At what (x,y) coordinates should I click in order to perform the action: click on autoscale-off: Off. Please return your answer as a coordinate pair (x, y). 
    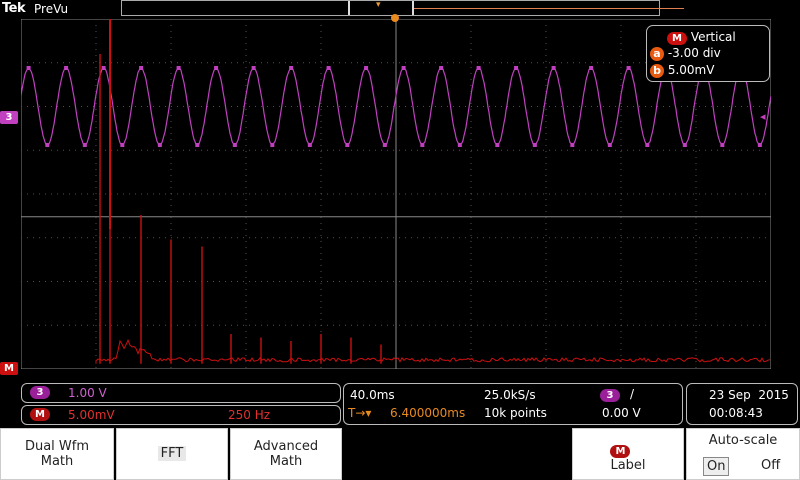
    Looking at the image, I should click on (770, 465).